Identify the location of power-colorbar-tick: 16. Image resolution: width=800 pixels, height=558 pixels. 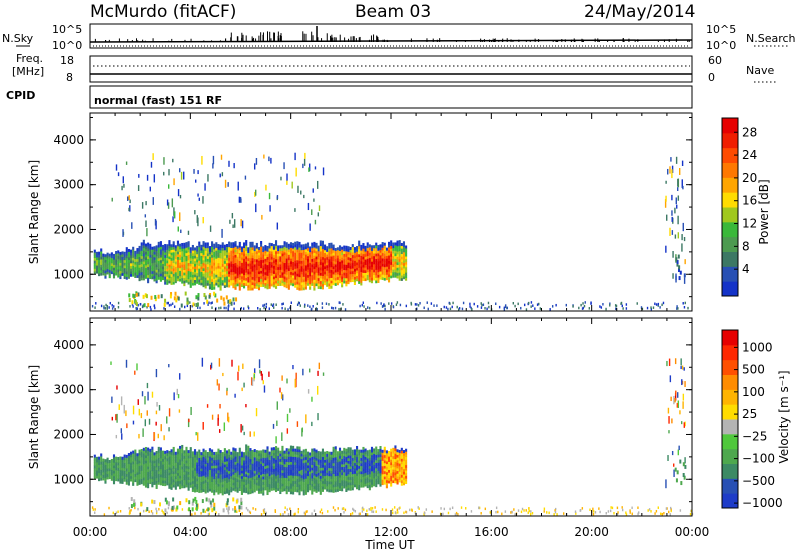
(749, 201).